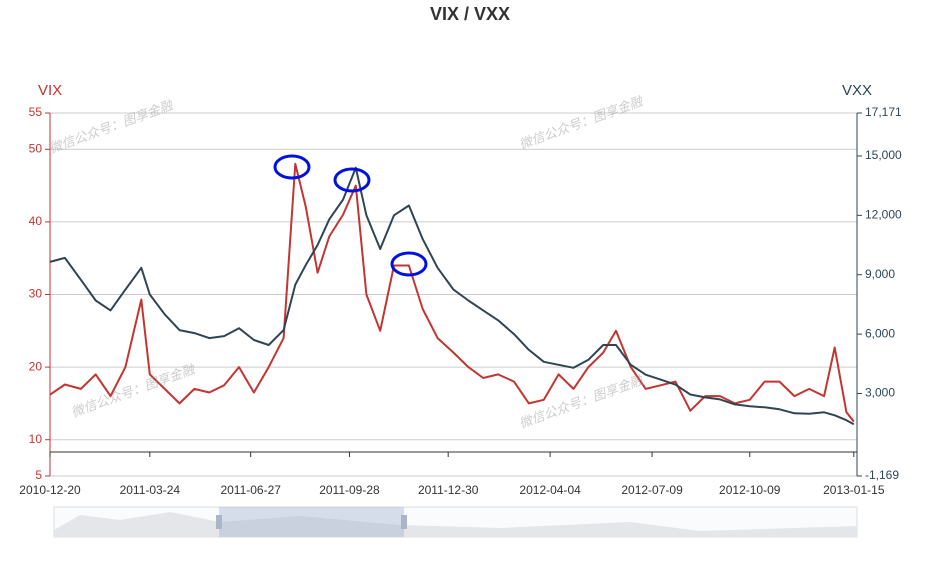  What do you see at coordinates (470, 14) in the screenshot?
I see `chart-title: VIX / VXX` at bounding box center [470, 14].